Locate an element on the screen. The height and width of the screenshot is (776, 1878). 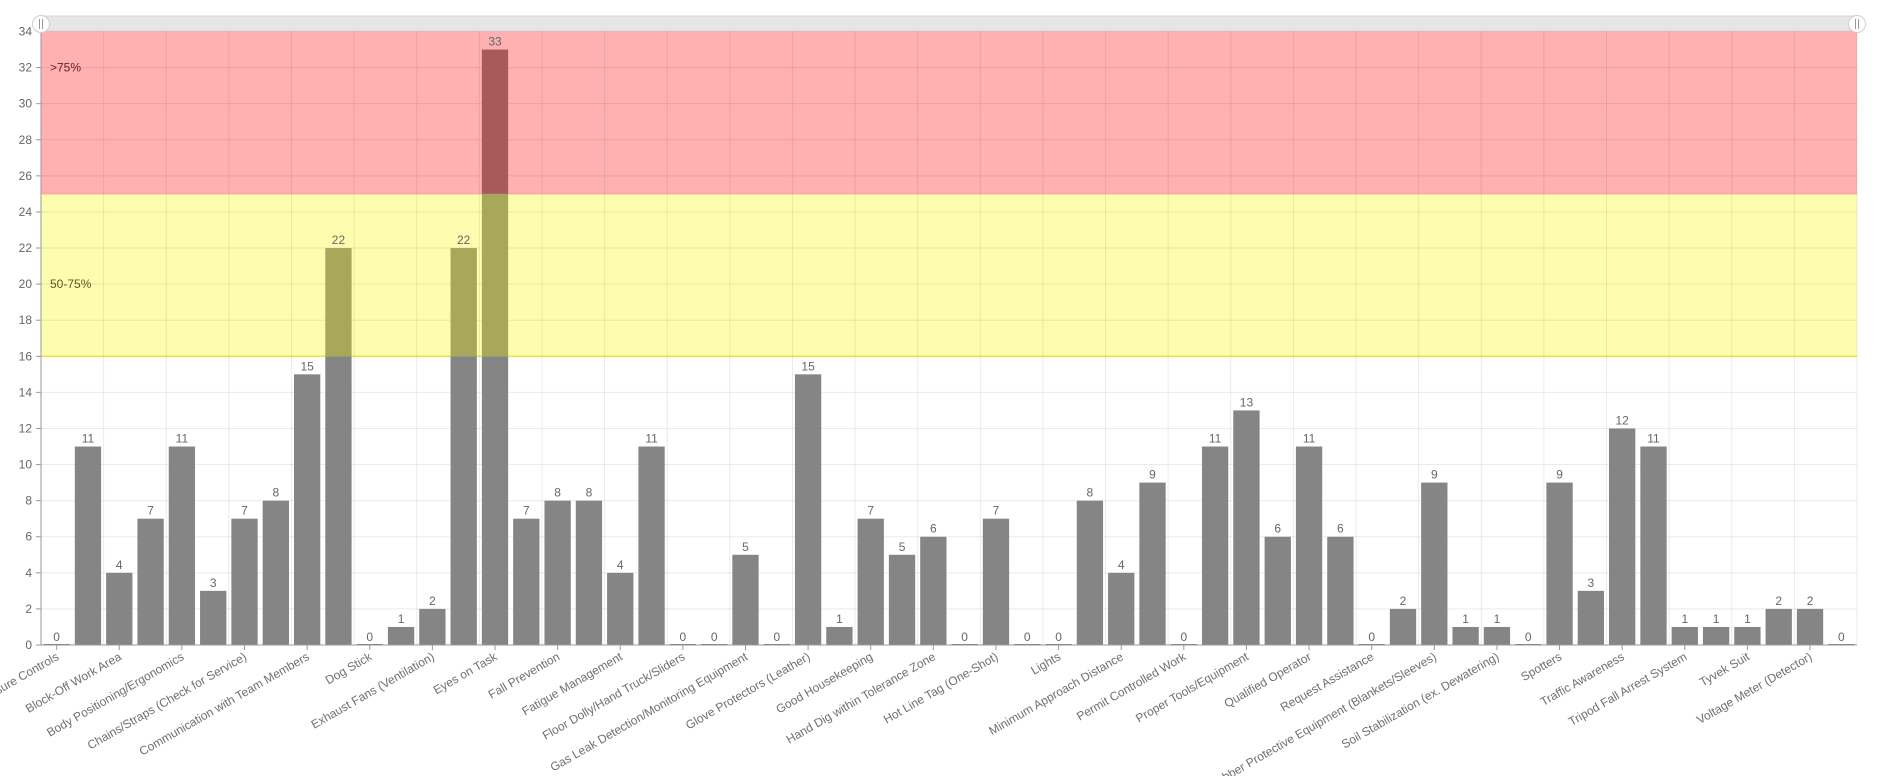
value-label: 33 is located at coordinates (495, 42).